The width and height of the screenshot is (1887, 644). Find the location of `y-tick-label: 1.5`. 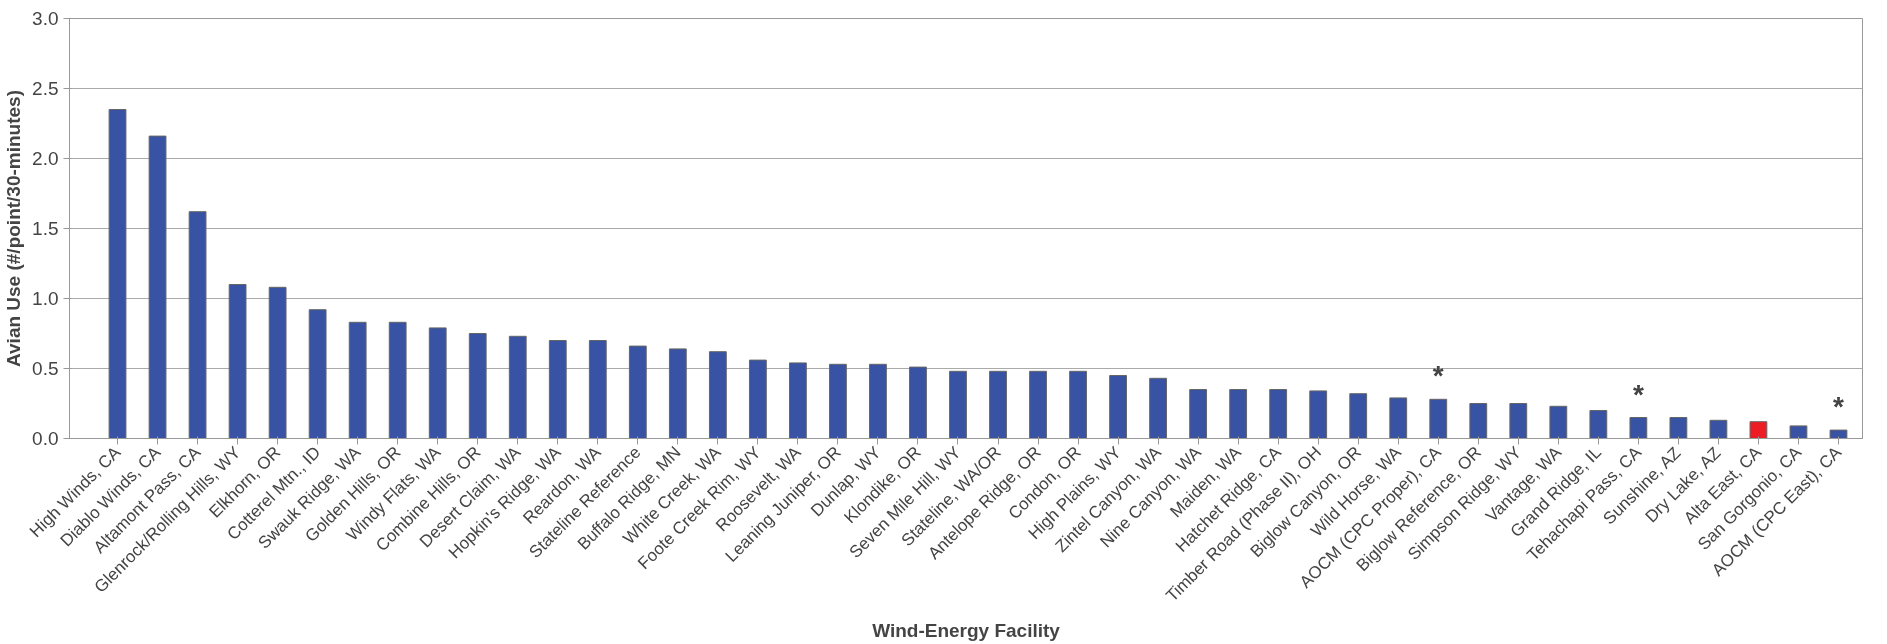

y-tick-label: 1.5 is located at coordinates (45, 228).